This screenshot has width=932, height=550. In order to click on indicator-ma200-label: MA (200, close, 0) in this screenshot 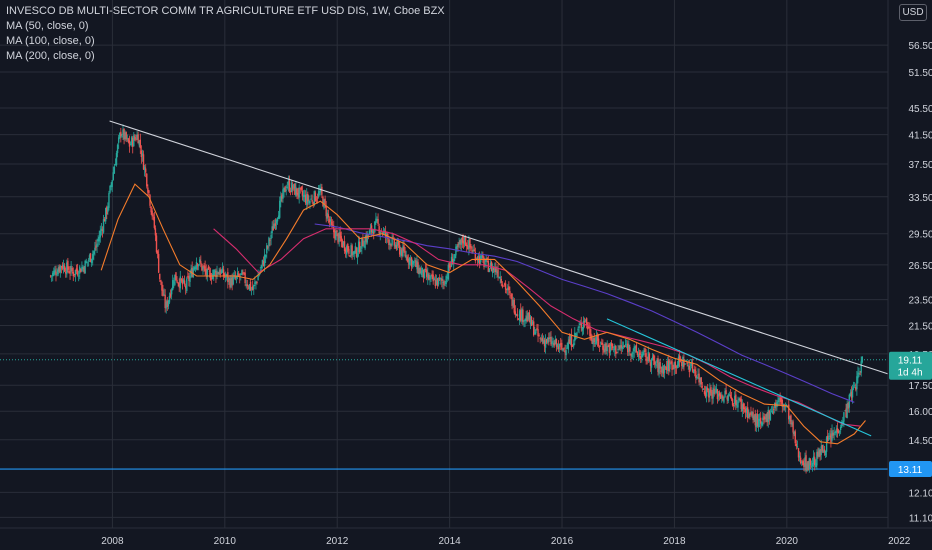, I will do `click(50, 56)`.